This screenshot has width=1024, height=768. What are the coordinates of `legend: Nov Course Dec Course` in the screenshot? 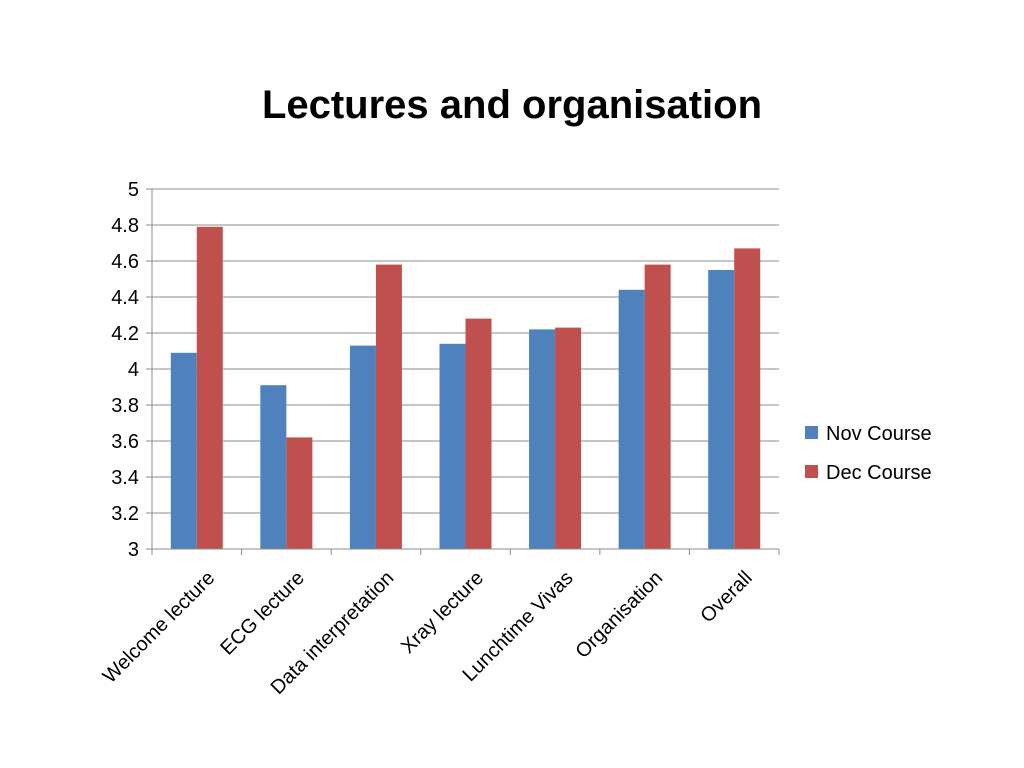 It's located at (868, 453).